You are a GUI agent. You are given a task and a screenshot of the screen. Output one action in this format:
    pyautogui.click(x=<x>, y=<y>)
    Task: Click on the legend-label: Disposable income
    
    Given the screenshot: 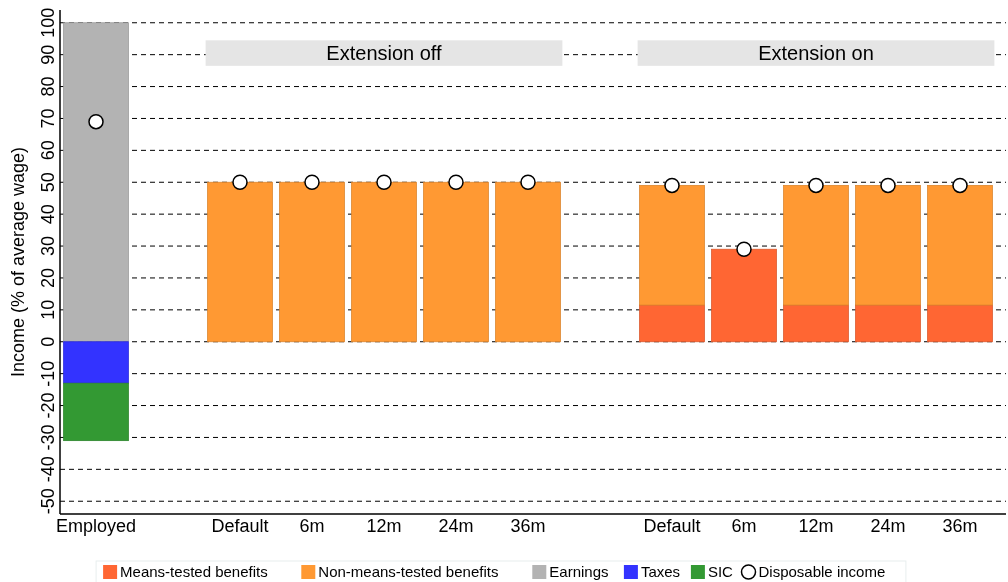 What is the action you would take?
    pyautogui.click(x=822, y=572)
    